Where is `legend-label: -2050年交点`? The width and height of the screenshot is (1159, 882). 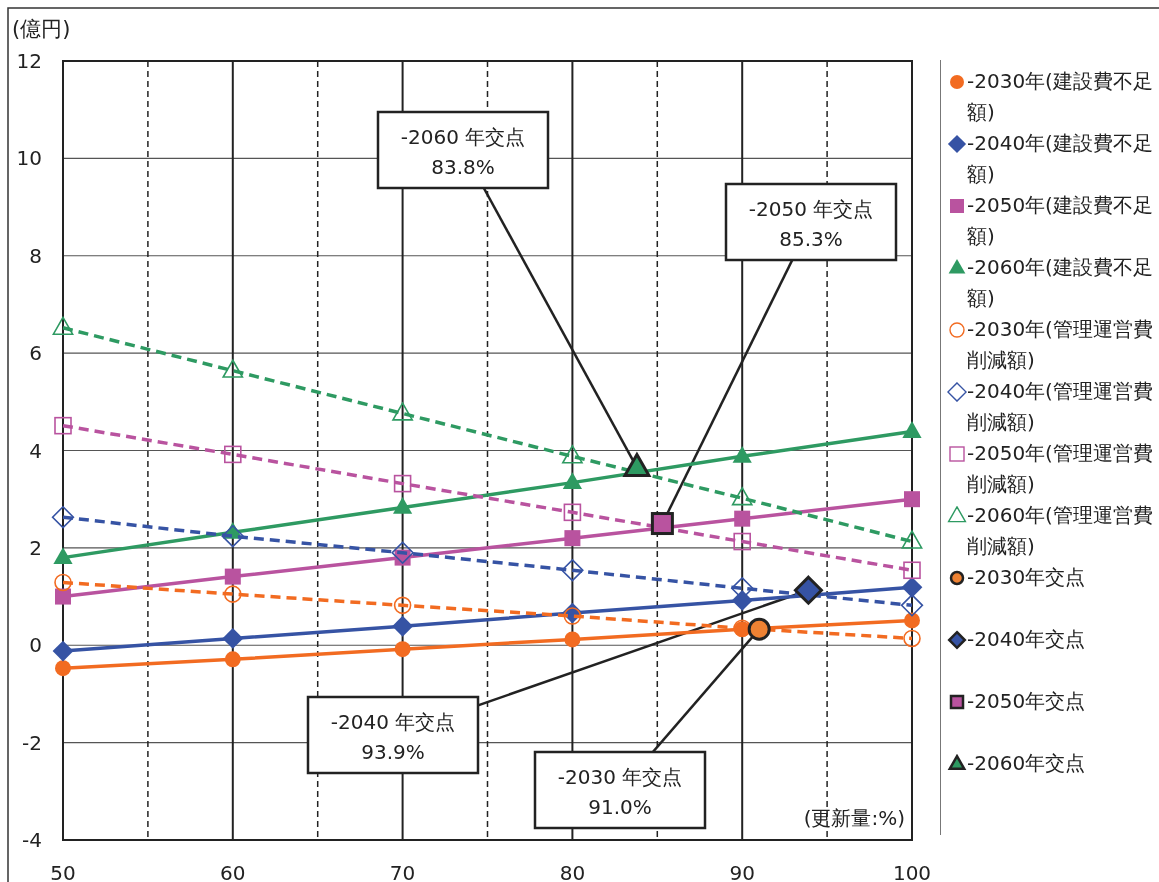
legend-label: -2050年交点 is located at coordinates (1026, 701).